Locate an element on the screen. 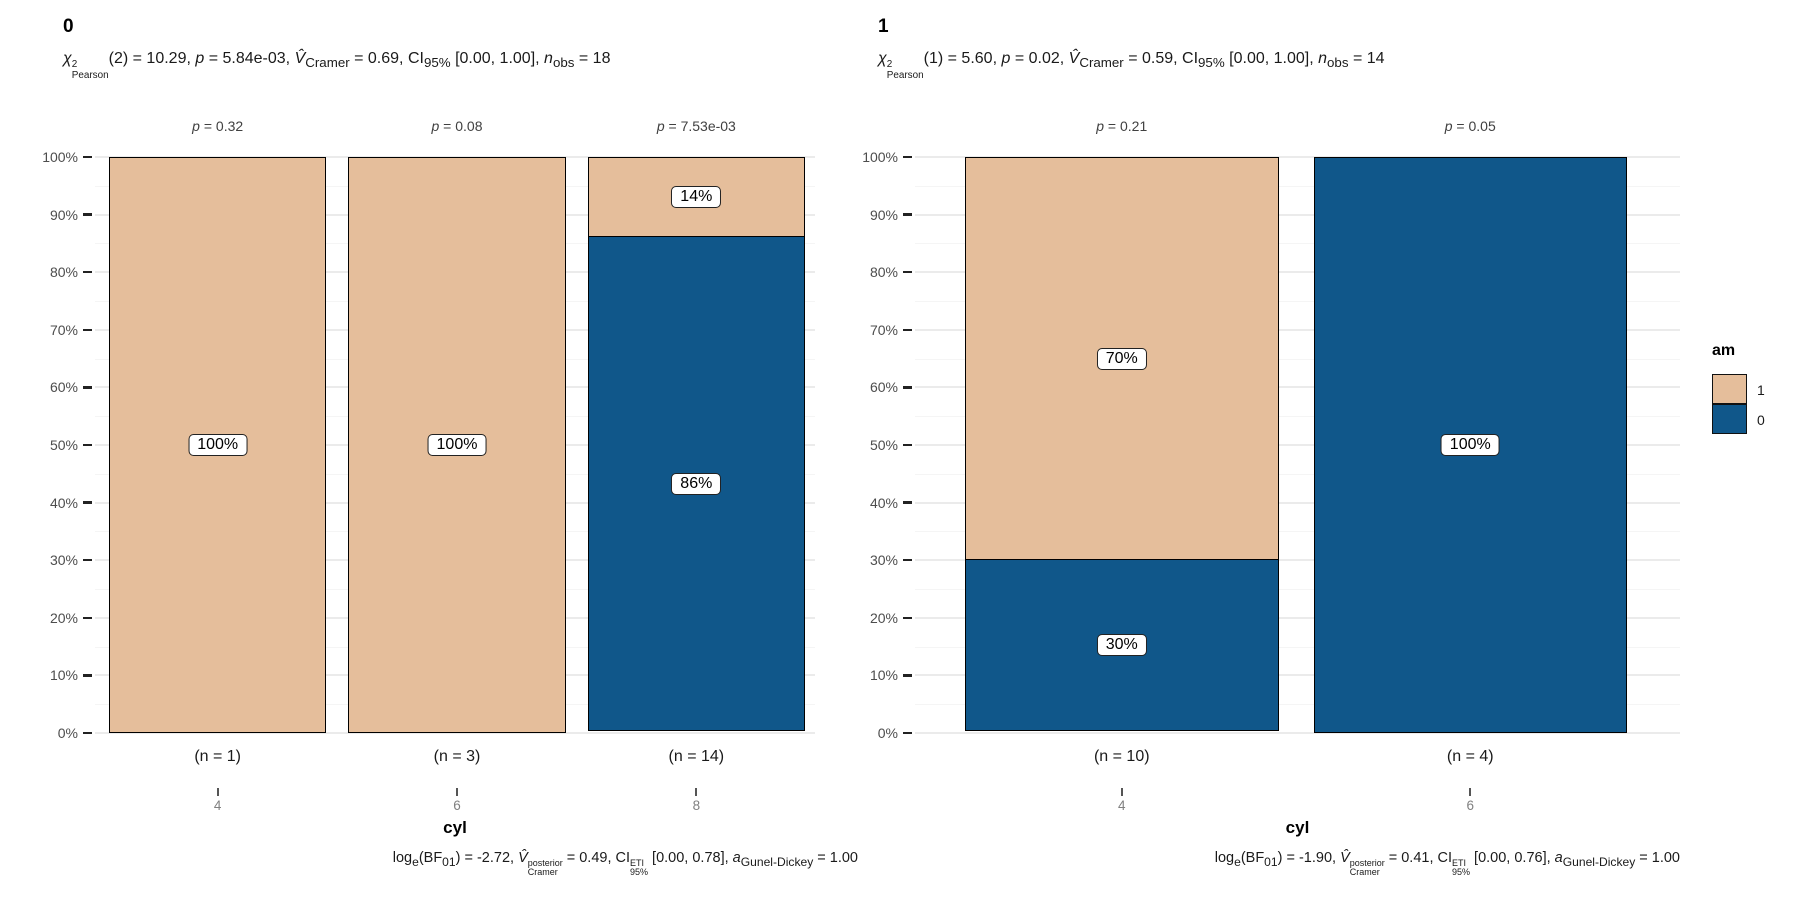 This screenshot has height=900, width=1800. bar-n-label: (n = 4) is located at coordinates (1470, 756).